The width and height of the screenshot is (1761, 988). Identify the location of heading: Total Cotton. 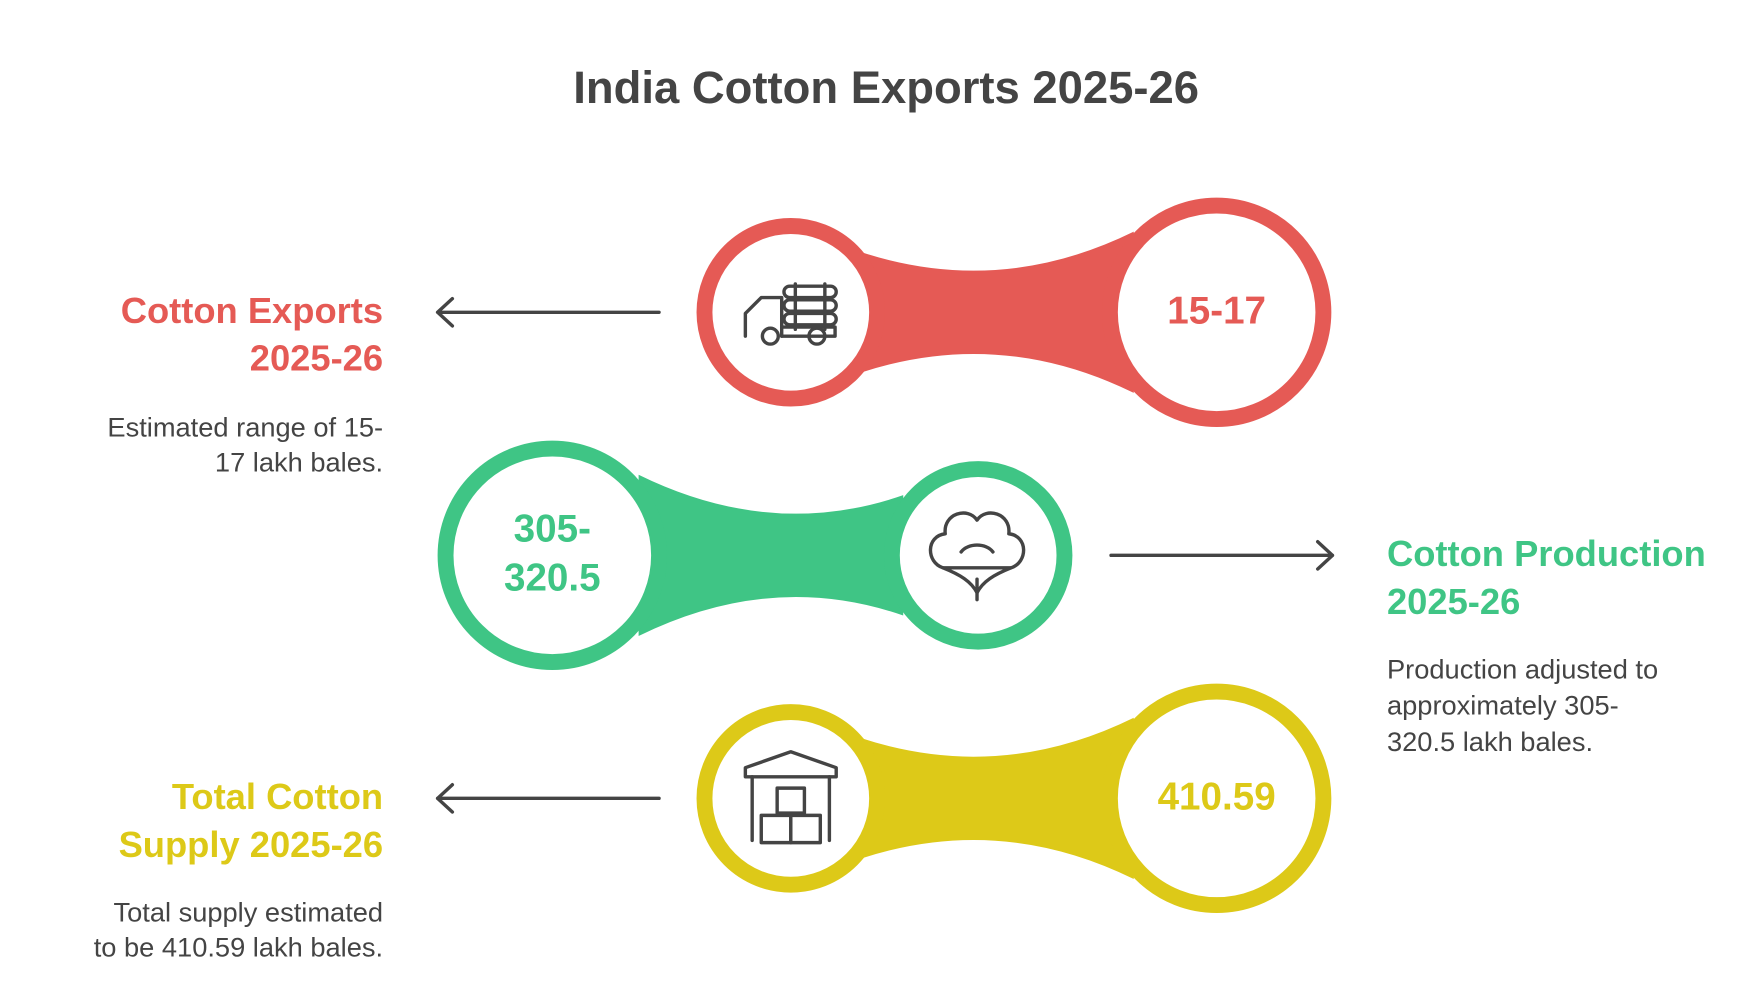
(277, 796).